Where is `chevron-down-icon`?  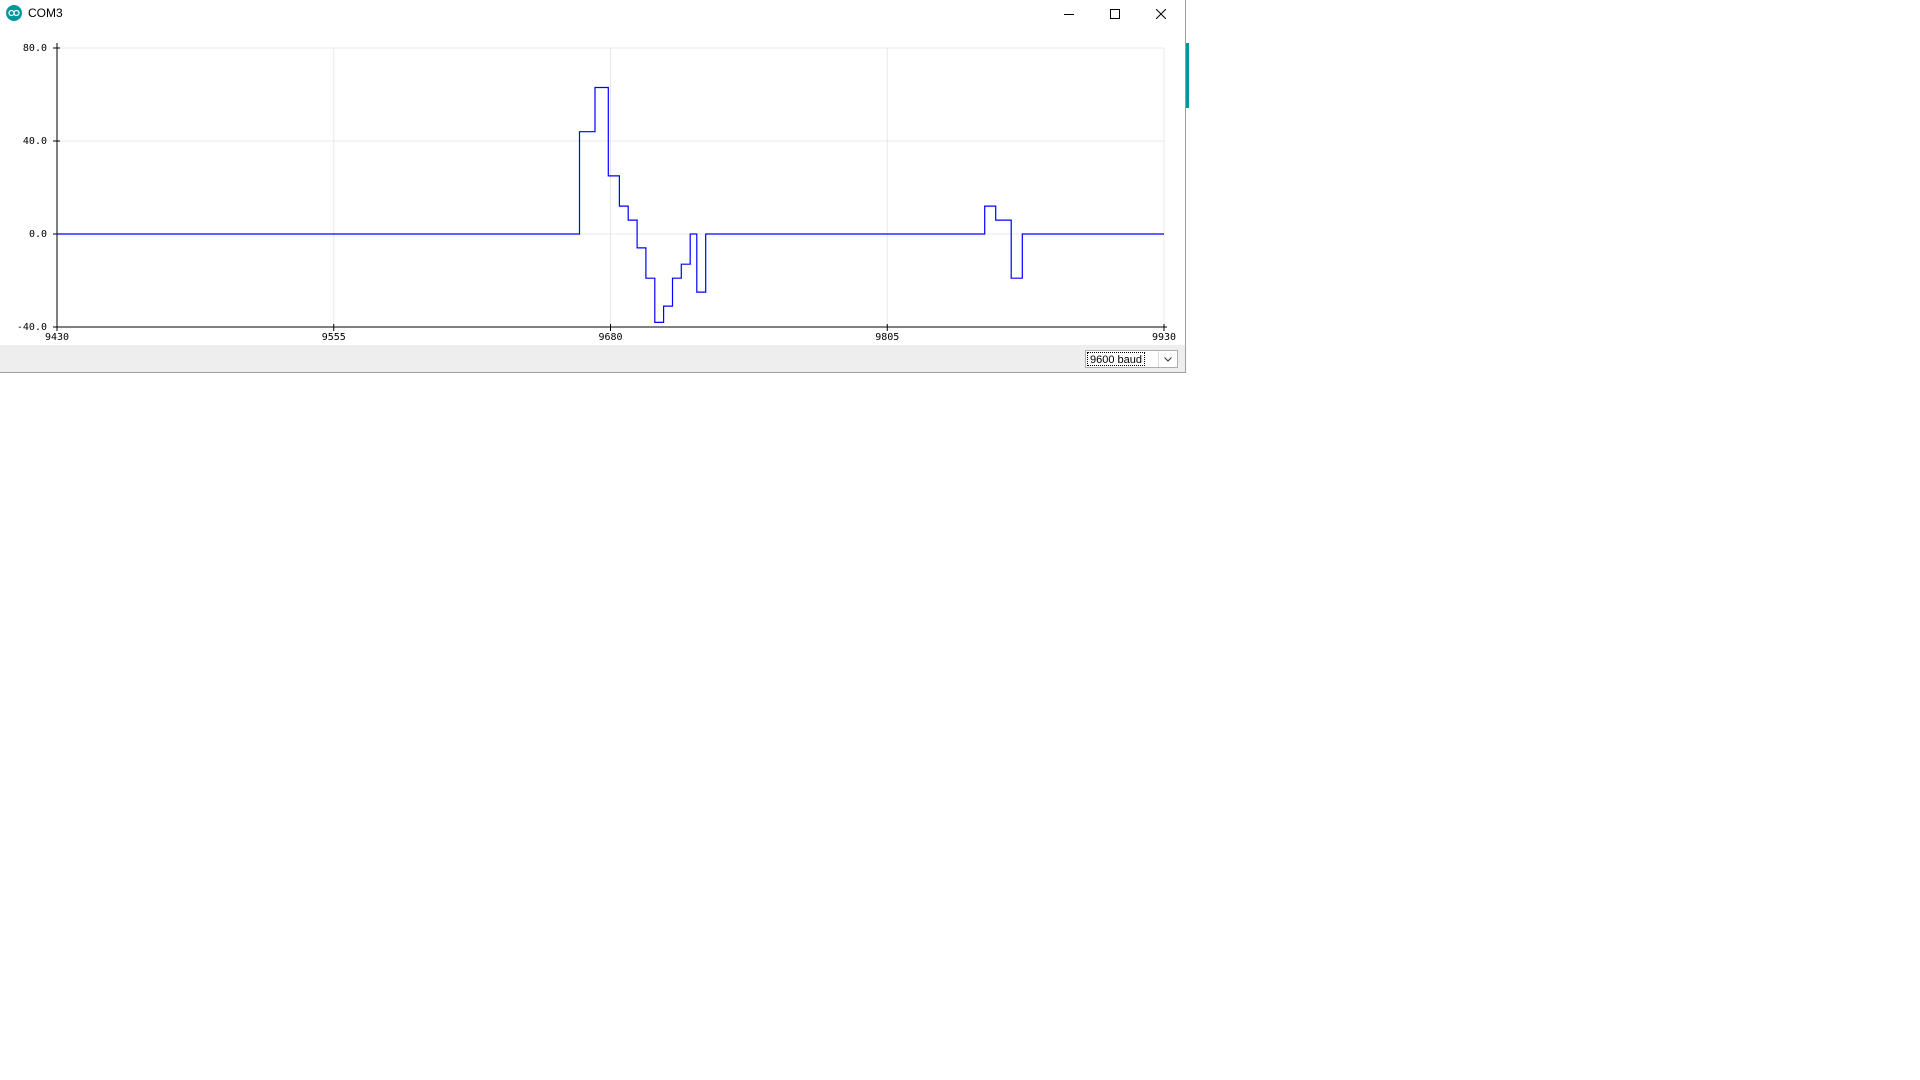 chevron-down-icon is located at coordinates (1167, 359).